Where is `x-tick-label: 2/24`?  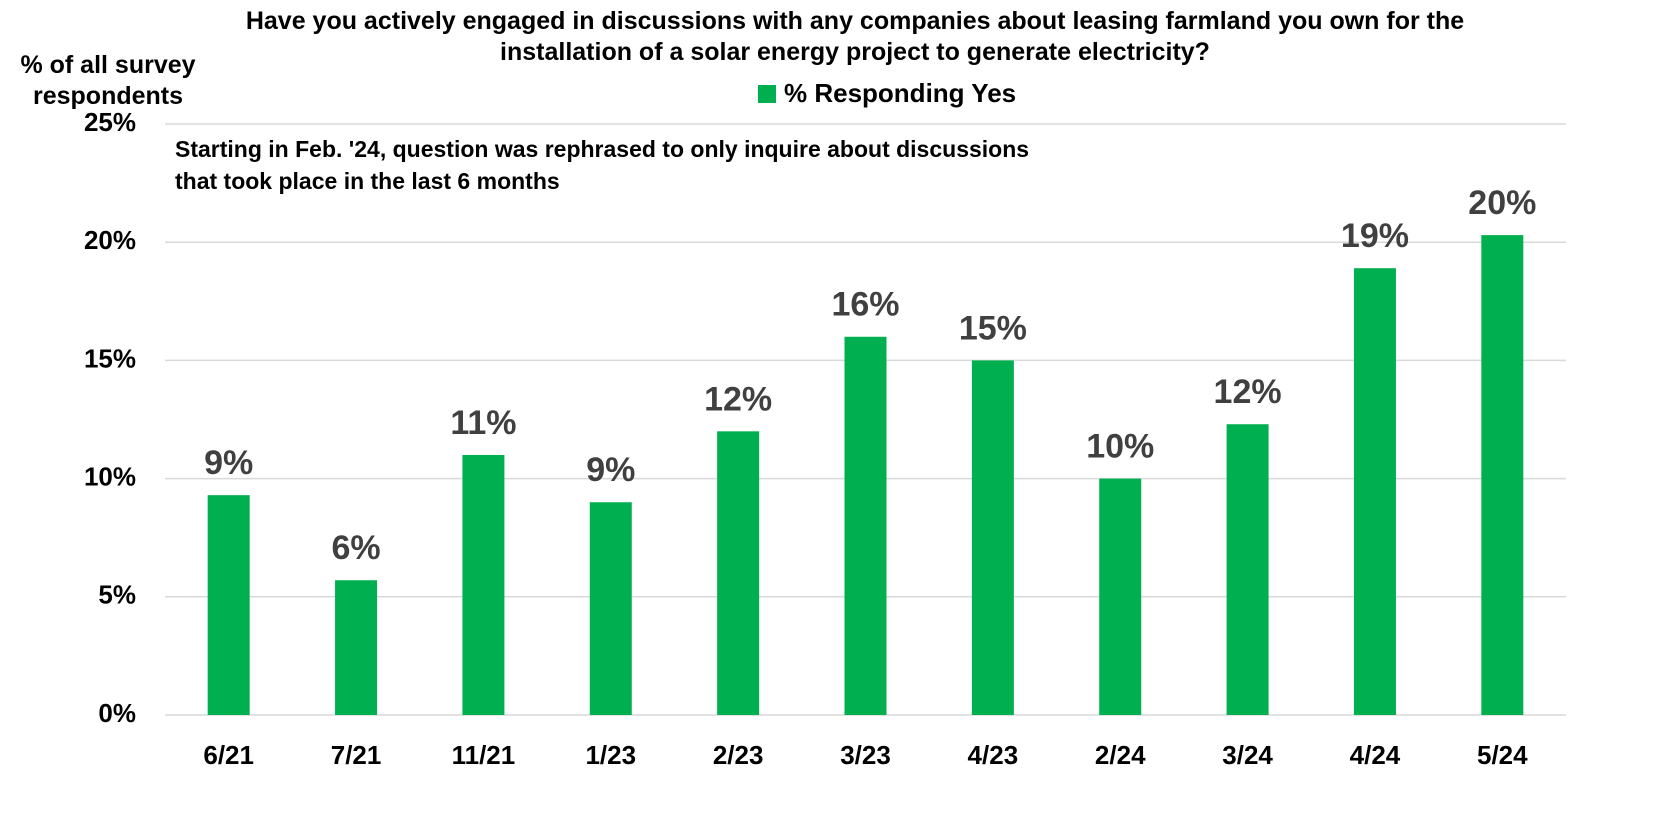
x-tick-label: 2/24 is located at coordinates (1120, 755).